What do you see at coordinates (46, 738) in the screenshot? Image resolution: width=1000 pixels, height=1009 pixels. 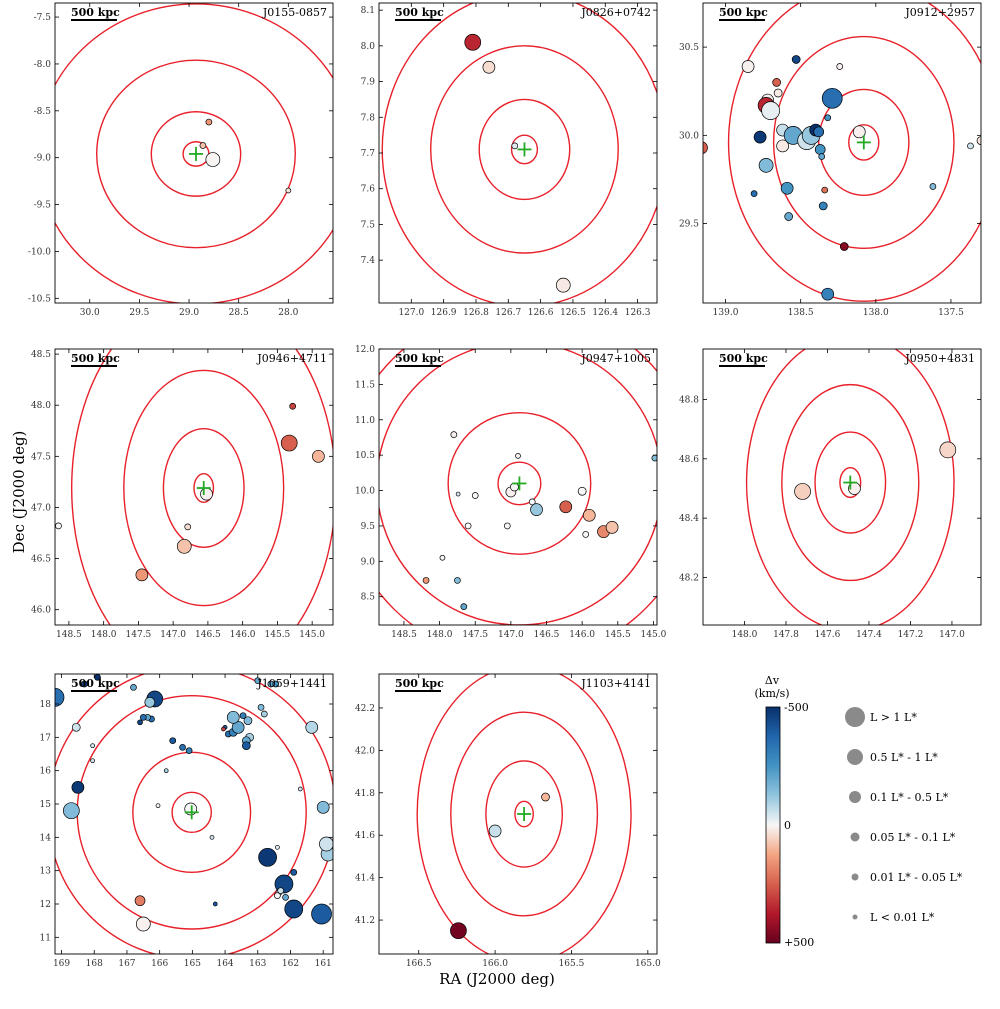 I see `y-tick-label: 17` at bounding box center [46, 738].